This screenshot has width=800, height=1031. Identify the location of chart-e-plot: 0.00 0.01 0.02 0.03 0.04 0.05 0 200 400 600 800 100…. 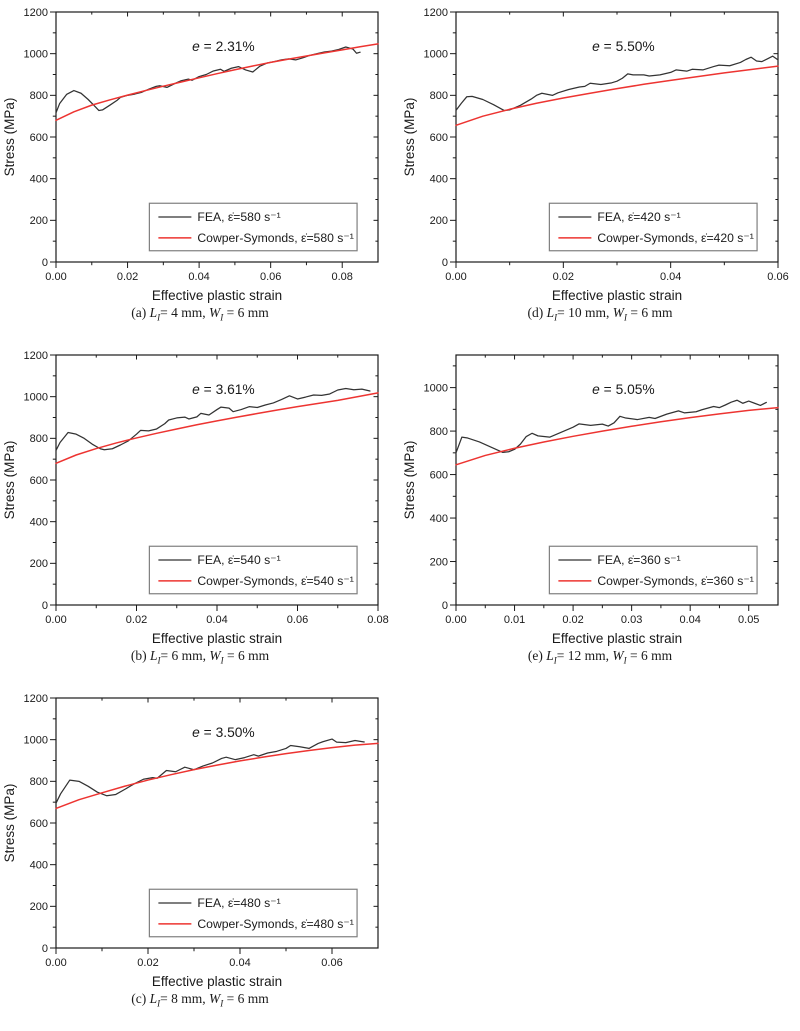
(590, 500).